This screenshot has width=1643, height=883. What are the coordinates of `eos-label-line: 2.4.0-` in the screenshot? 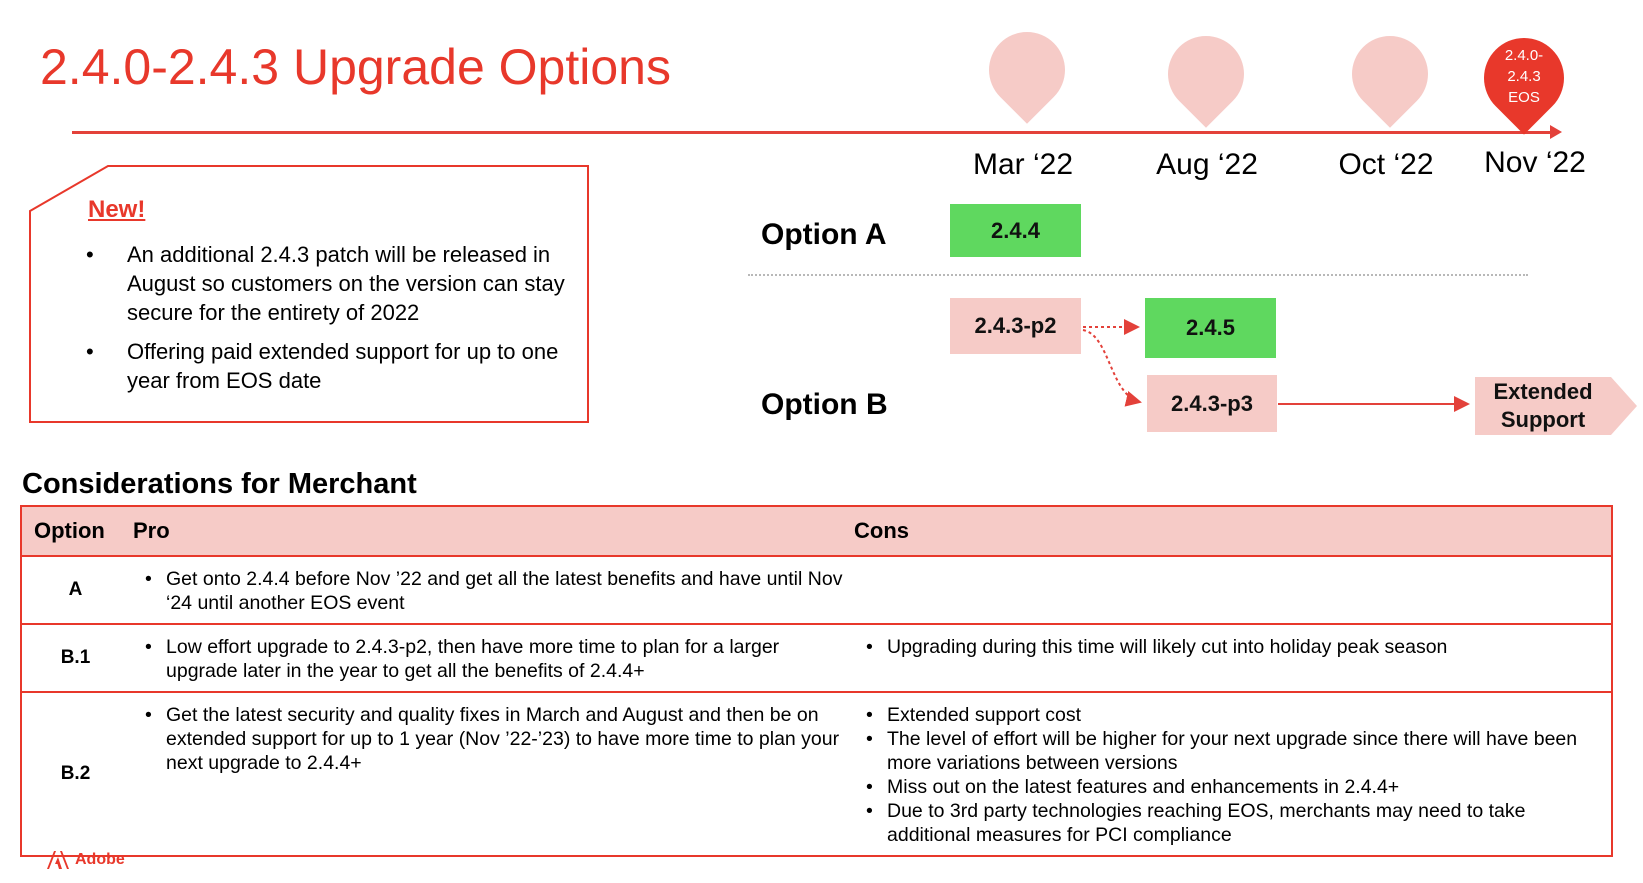 It's located at (1524, 55).